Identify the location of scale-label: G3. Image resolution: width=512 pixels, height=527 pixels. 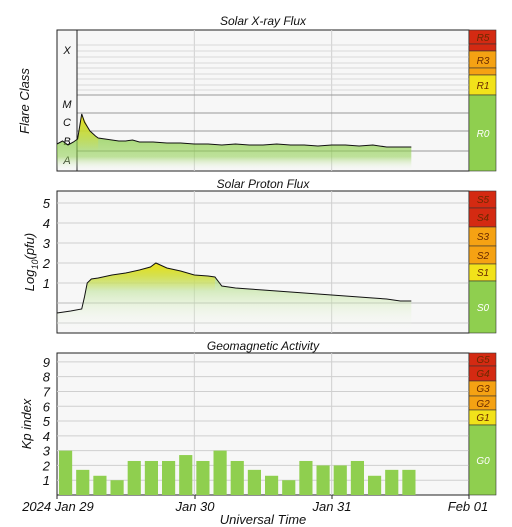
(483, 389).